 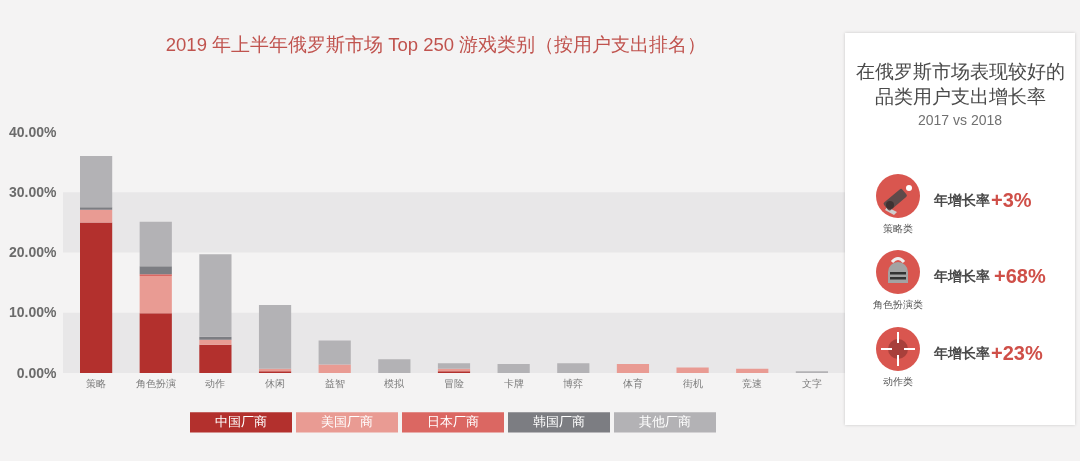 What do you see at coordinates (960, 84) in the screenshot?
I see `text: 在俄罗斯市场表现较好的品类用户支出增长率` at bounding box center [960, 84].